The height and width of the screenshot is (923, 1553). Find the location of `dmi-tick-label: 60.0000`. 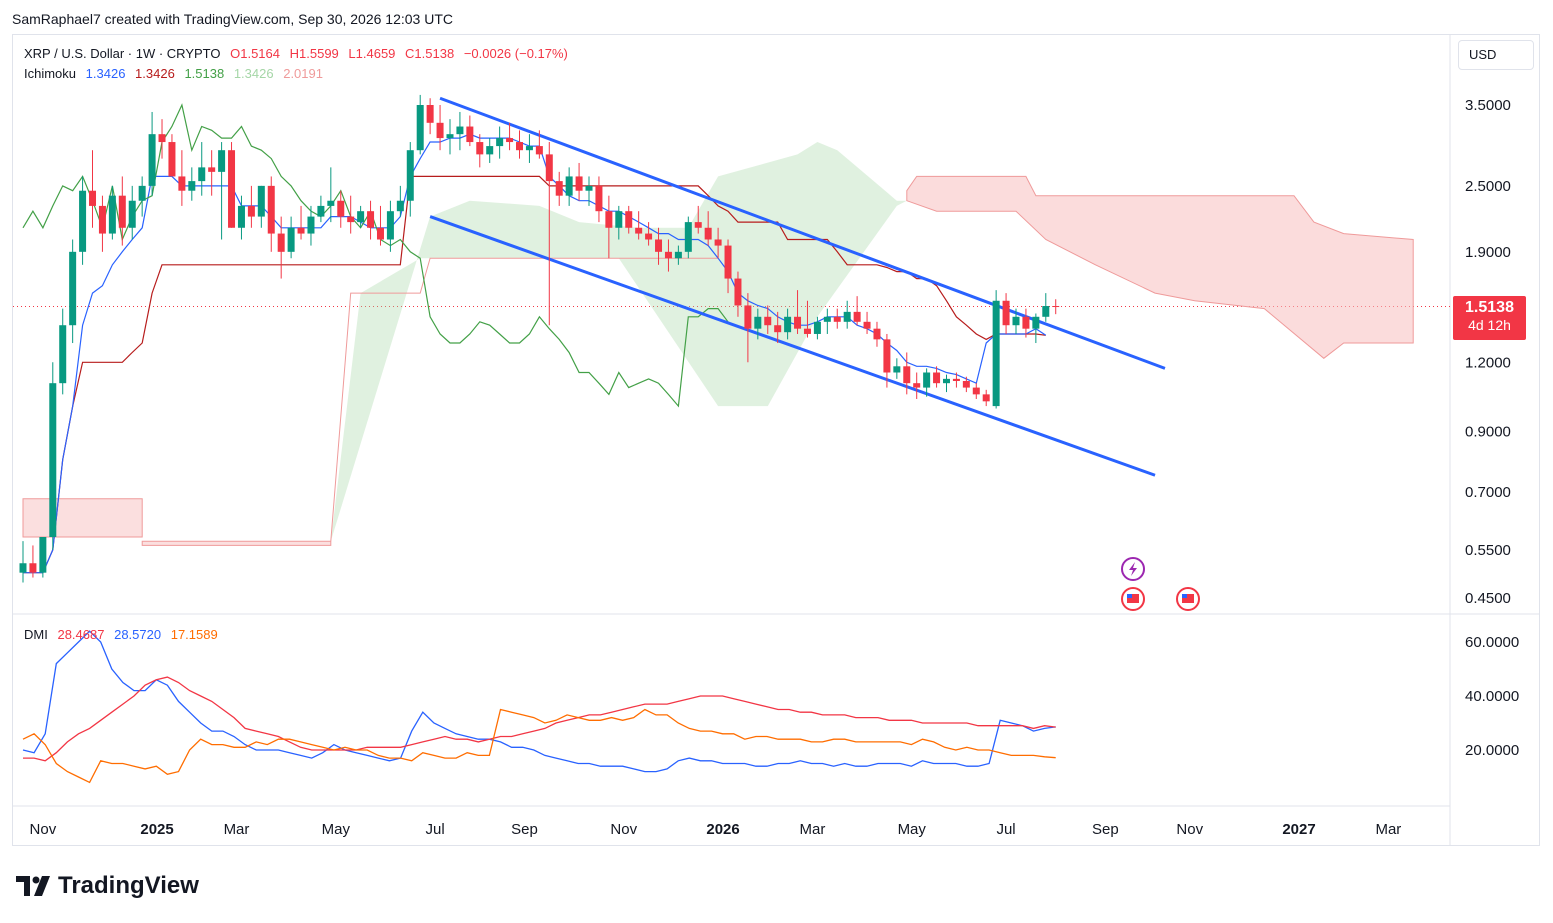

dmi-tick-label: 60.0000 is located at coordinates (1492, 642).